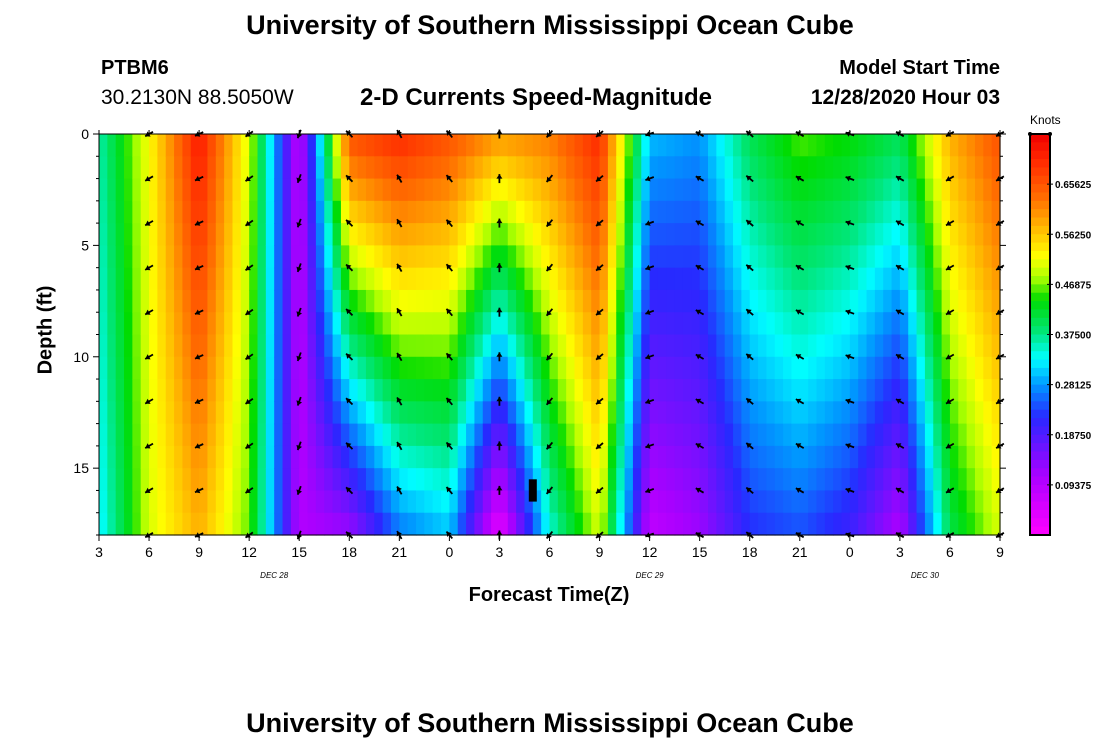 The height and width of the screenshot is (750, 1100). What do you see at coordinates (700, 552) in the screenshot?
I see `x-tick-label: 15` at bounding box center [700, 552].